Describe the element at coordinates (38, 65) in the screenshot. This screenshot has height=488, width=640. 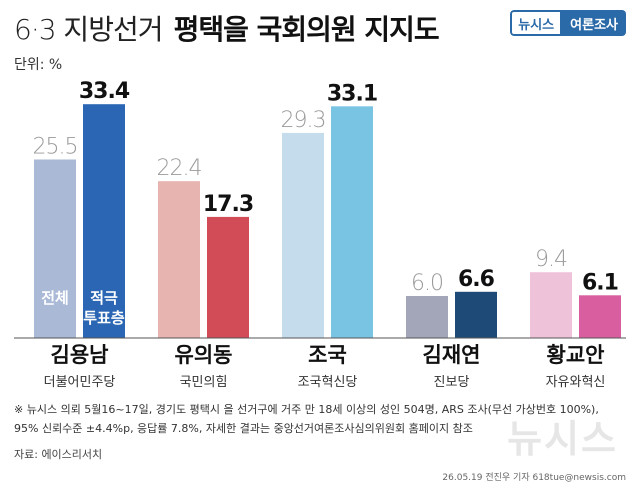
I see `unit-label: 단위: %` at that location.